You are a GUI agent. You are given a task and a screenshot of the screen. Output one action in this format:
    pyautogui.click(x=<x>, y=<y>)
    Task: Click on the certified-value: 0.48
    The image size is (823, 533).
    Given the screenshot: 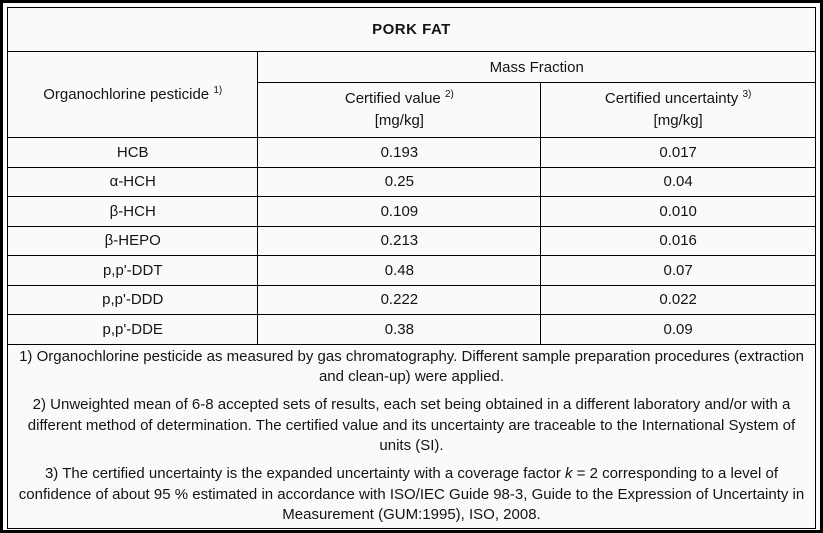 What is the action you would take?
    pyautogui.click(x=399, y=270)
    